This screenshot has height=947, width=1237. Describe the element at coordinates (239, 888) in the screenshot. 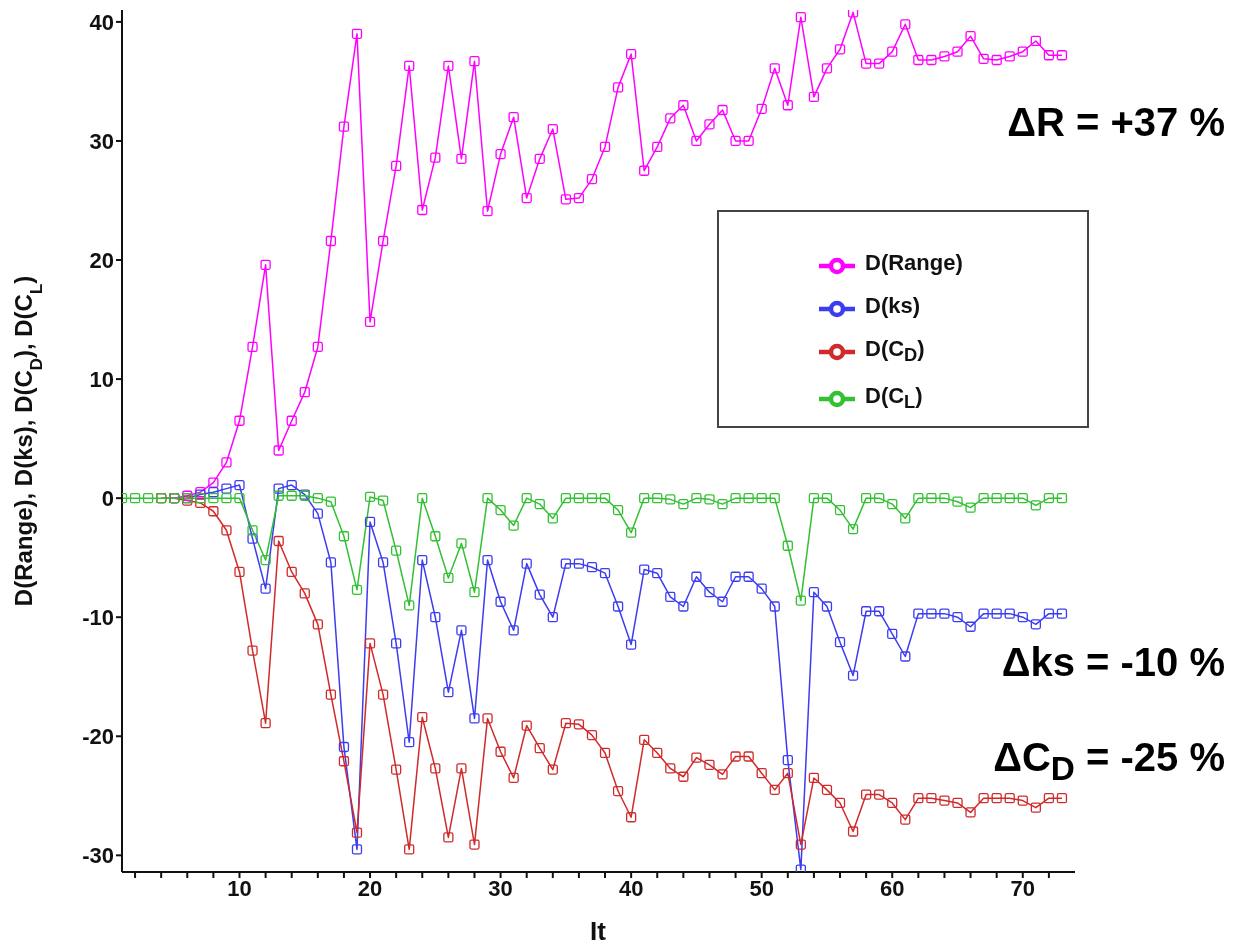

I see `x-tick-label: 10` at that location.